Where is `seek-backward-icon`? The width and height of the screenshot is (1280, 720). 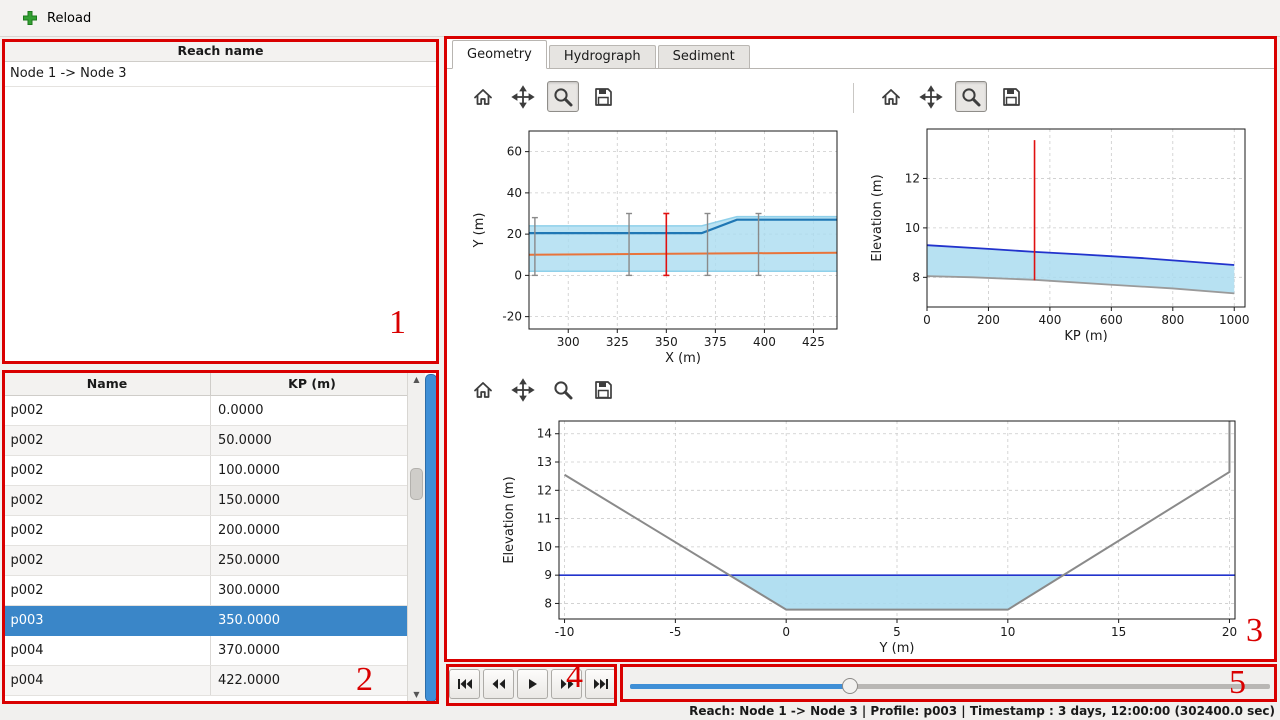 seek-backward-icon is located at coordinates (498, 684).